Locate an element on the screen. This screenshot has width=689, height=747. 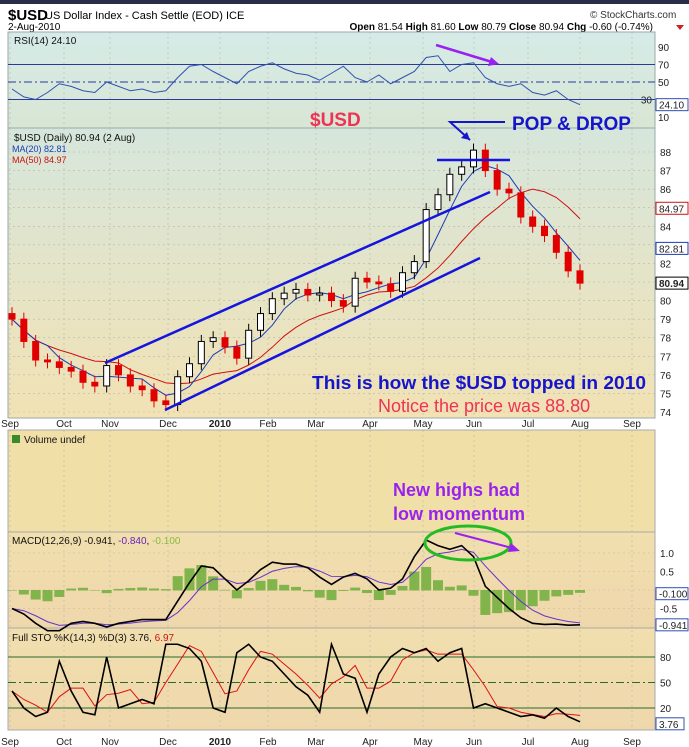
down-triangle-icon is located at coordinates (680, 27).